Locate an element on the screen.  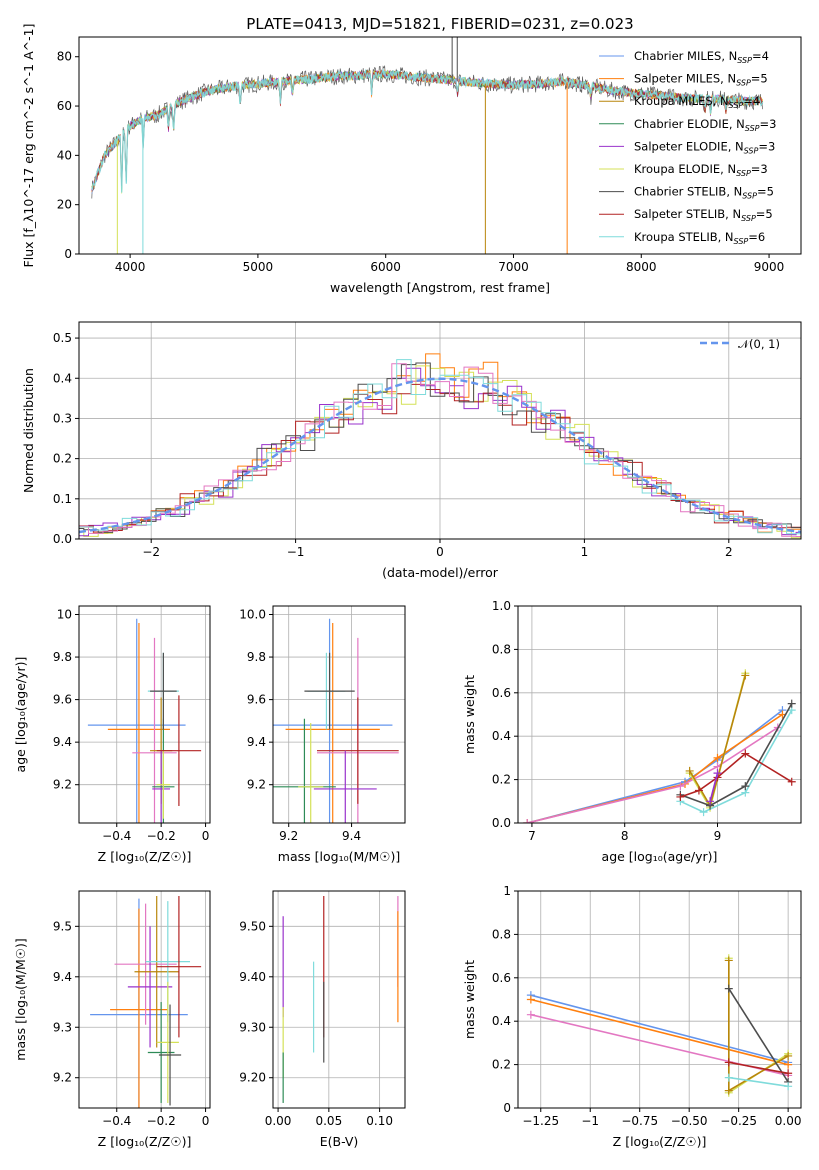
y-tick-label: 0.4 is located at coordinates (501, 1021).